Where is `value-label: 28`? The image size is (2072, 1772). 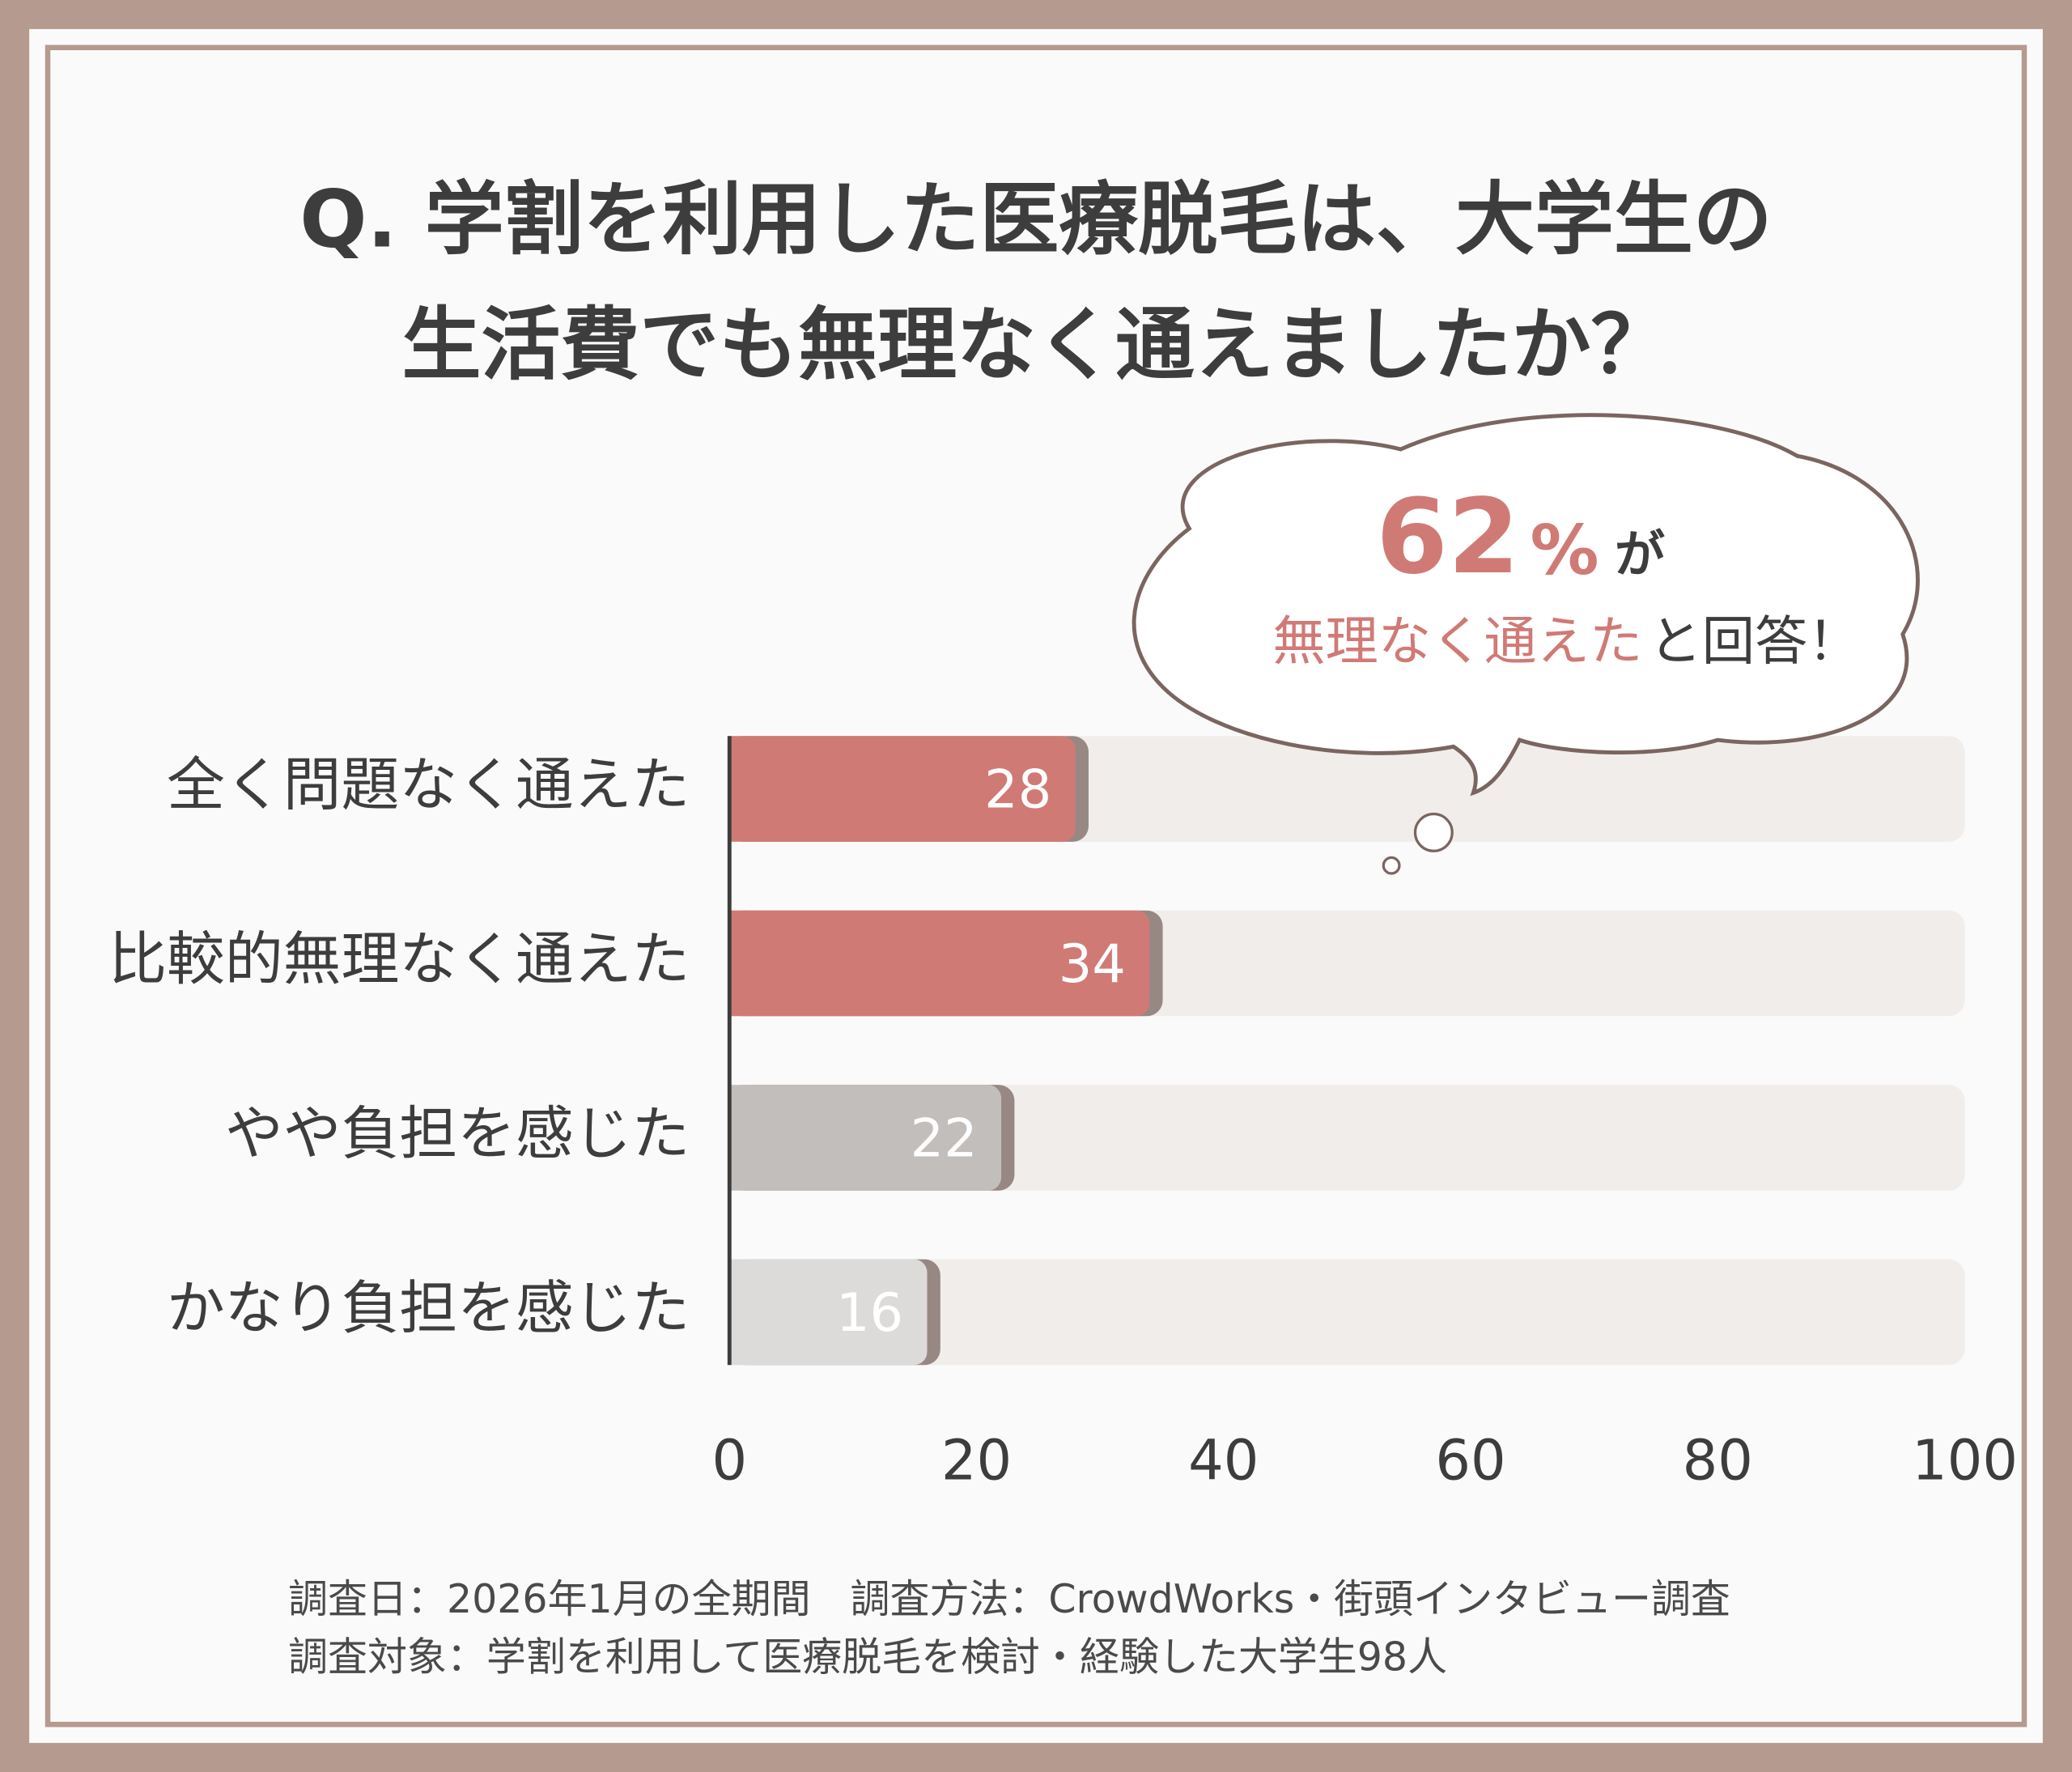
value-label: 28 is located at coordinates (1017, 790).